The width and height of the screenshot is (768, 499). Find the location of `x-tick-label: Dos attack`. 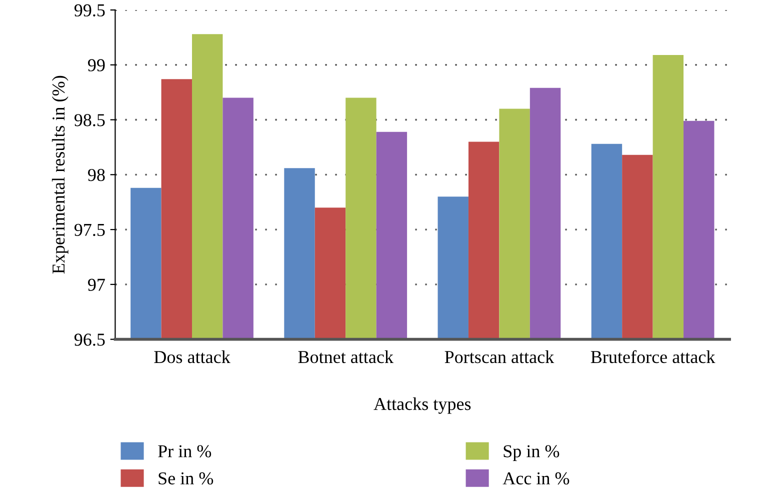

x-tick-label: Dos attack is located at coordinates (192, 357).